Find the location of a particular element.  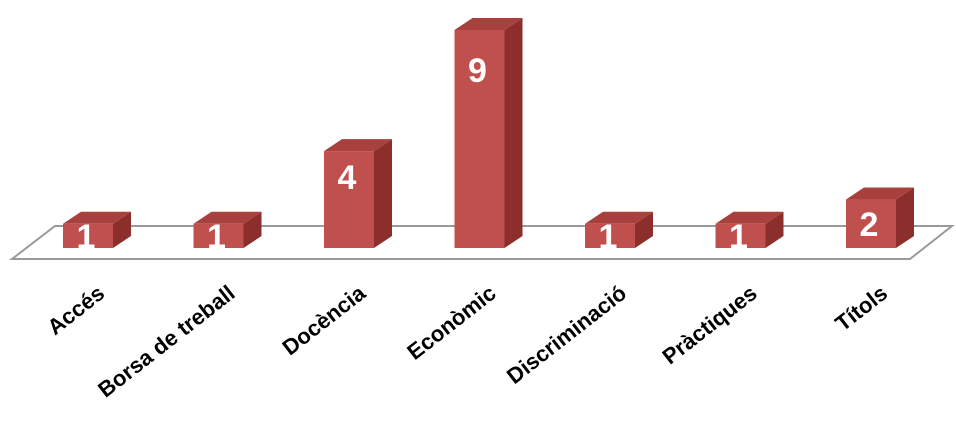

category-label: Accés is located at coordinates (76, 310).